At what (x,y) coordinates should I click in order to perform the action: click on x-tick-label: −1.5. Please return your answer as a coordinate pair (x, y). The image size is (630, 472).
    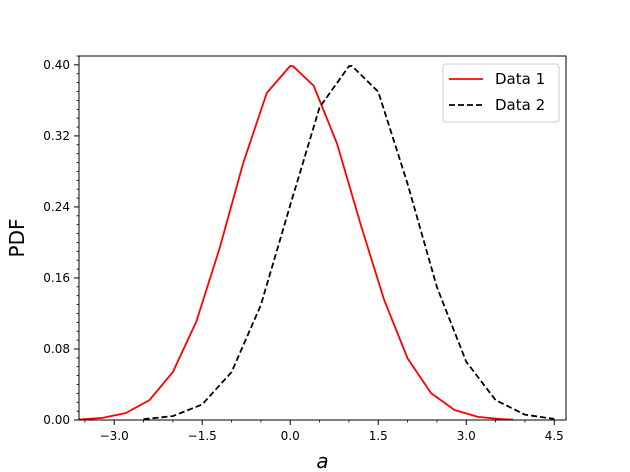
    Looking at the image, I should click on (202, 436).